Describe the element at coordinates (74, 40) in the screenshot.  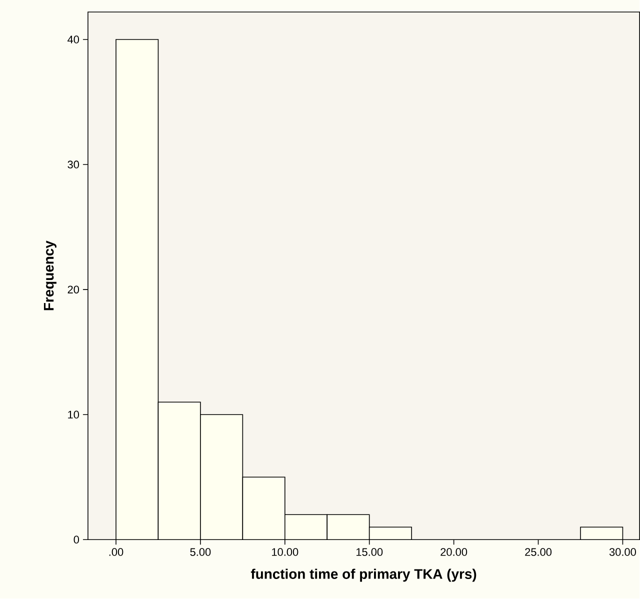
I see `y-tick-label: 40` at that location.